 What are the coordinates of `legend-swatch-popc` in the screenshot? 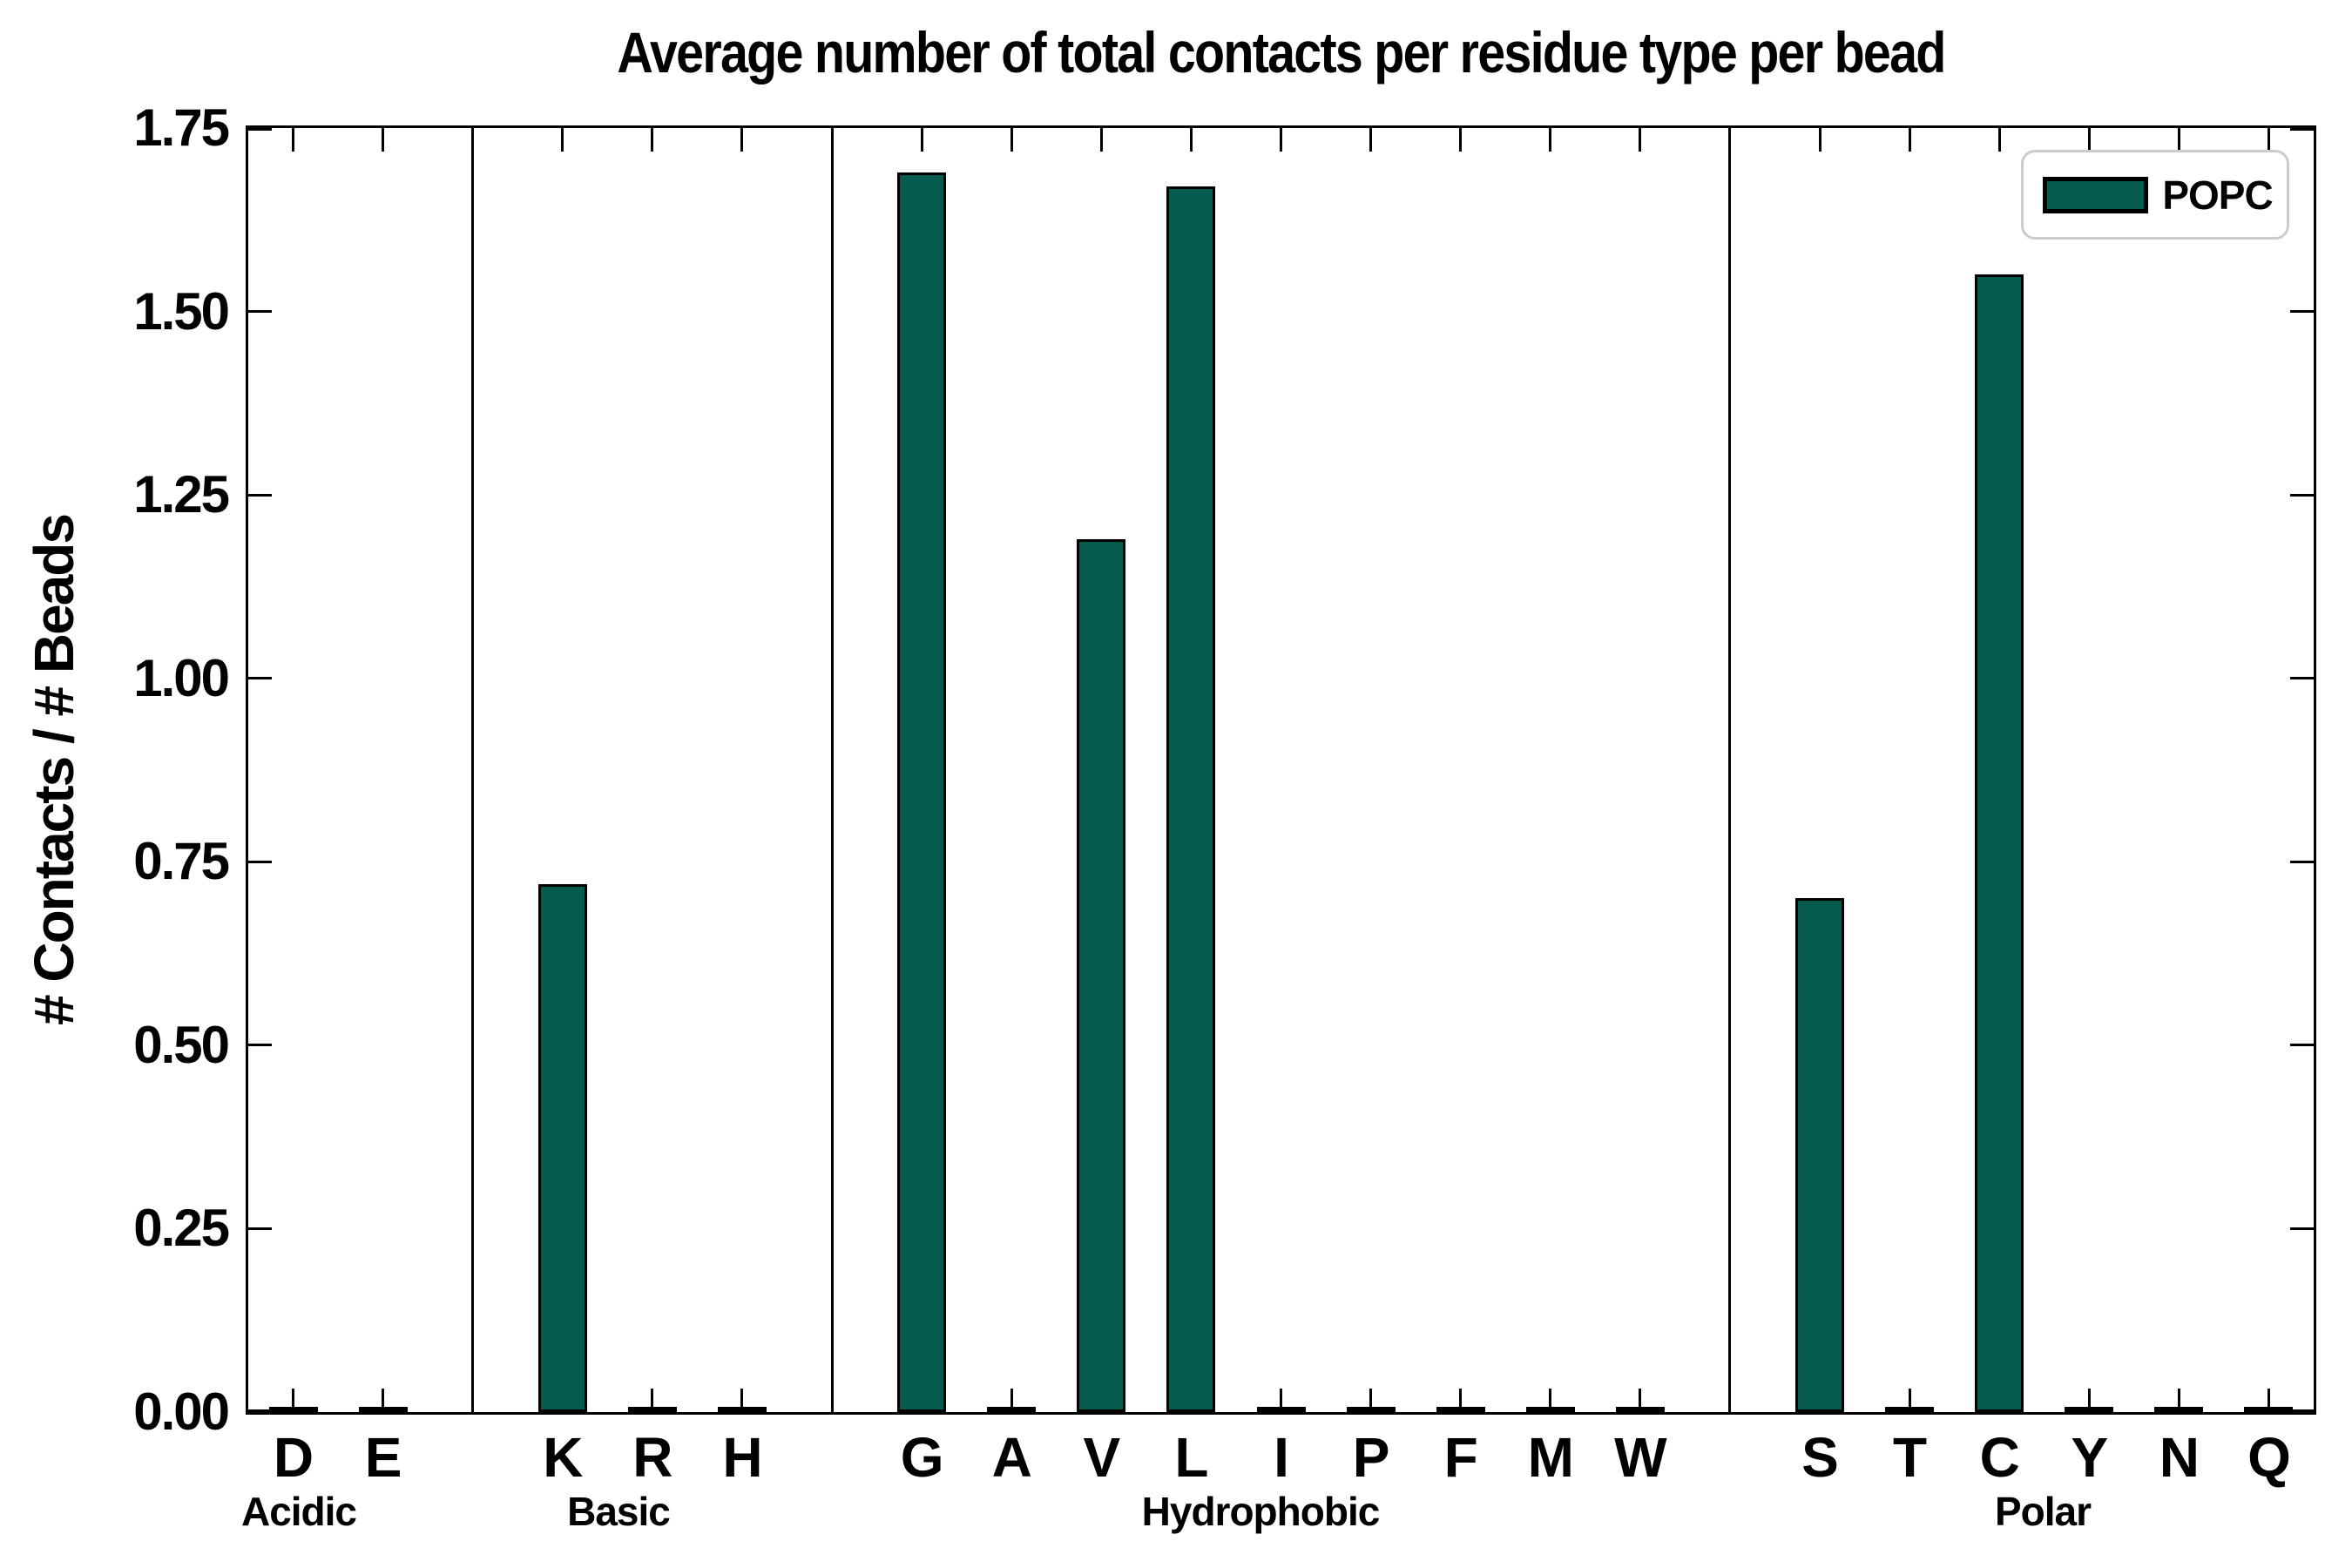 It's located at (2095, 194).